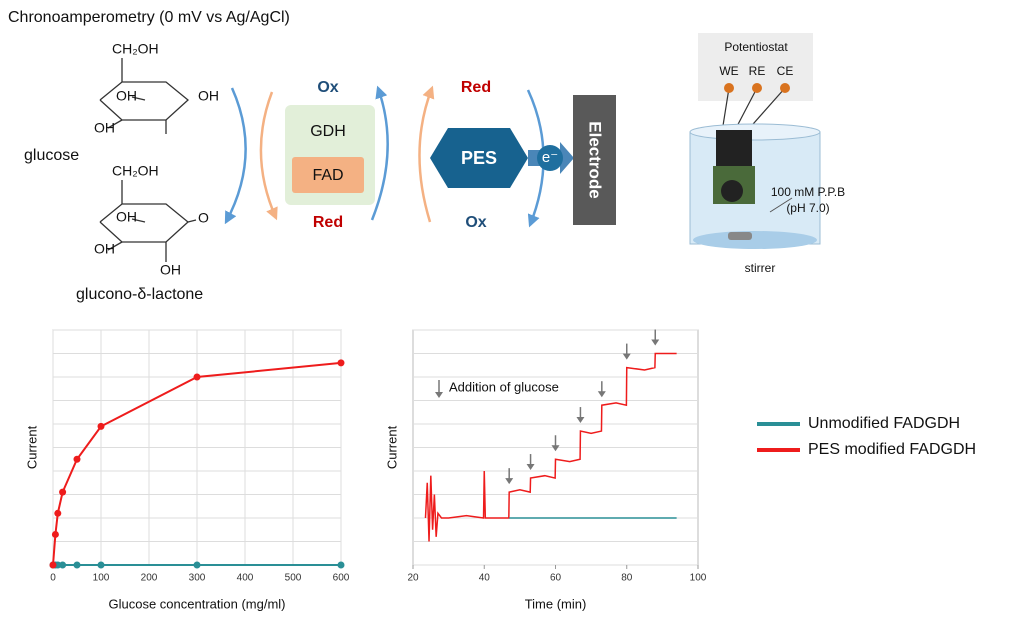 The image size is (1024, 620). I want to click on electrode-block, so click(594, 160).